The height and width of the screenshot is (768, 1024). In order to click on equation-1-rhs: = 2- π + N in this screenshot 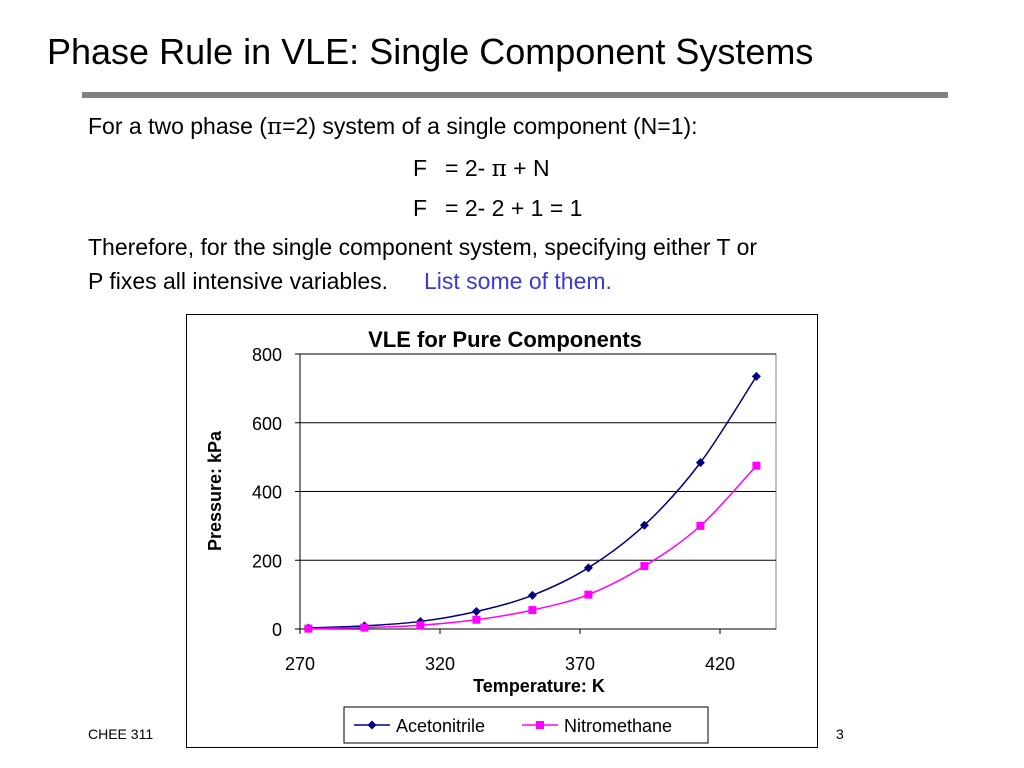, I will do `click(497, 168)`.